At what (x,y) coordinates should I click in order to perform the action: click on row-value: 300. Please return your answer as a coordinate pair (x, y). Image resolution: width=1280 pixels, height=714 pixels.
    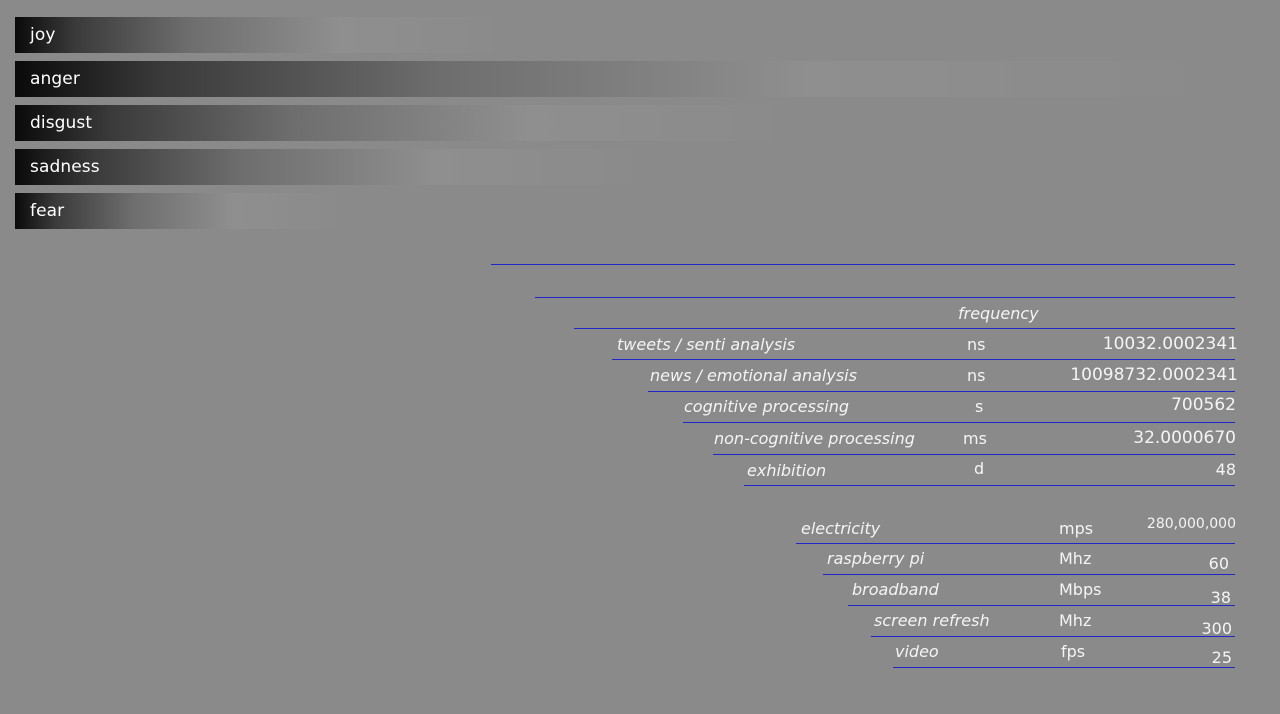
    Looking at the image, I should click on (1216, 628).